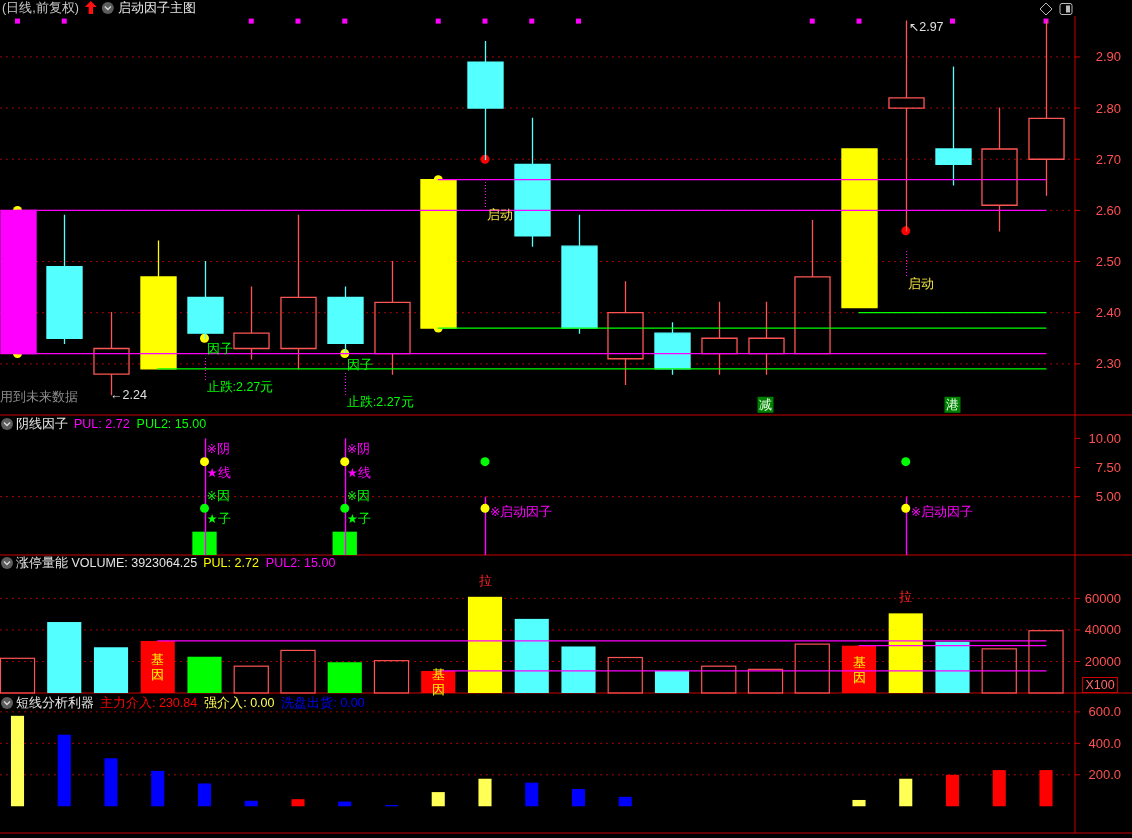  What do you see at coordinates (1108, 108) in the screenshot?
I see `y-tick-label: 2.80` at bounding box center [1108, 108].